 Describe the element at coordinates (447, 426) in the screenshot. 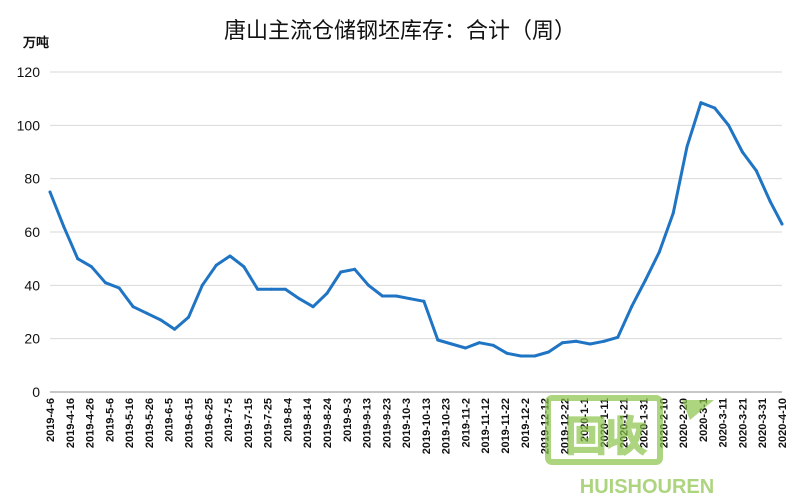

I see `x-tick-label: 2019-10-23` at that location.